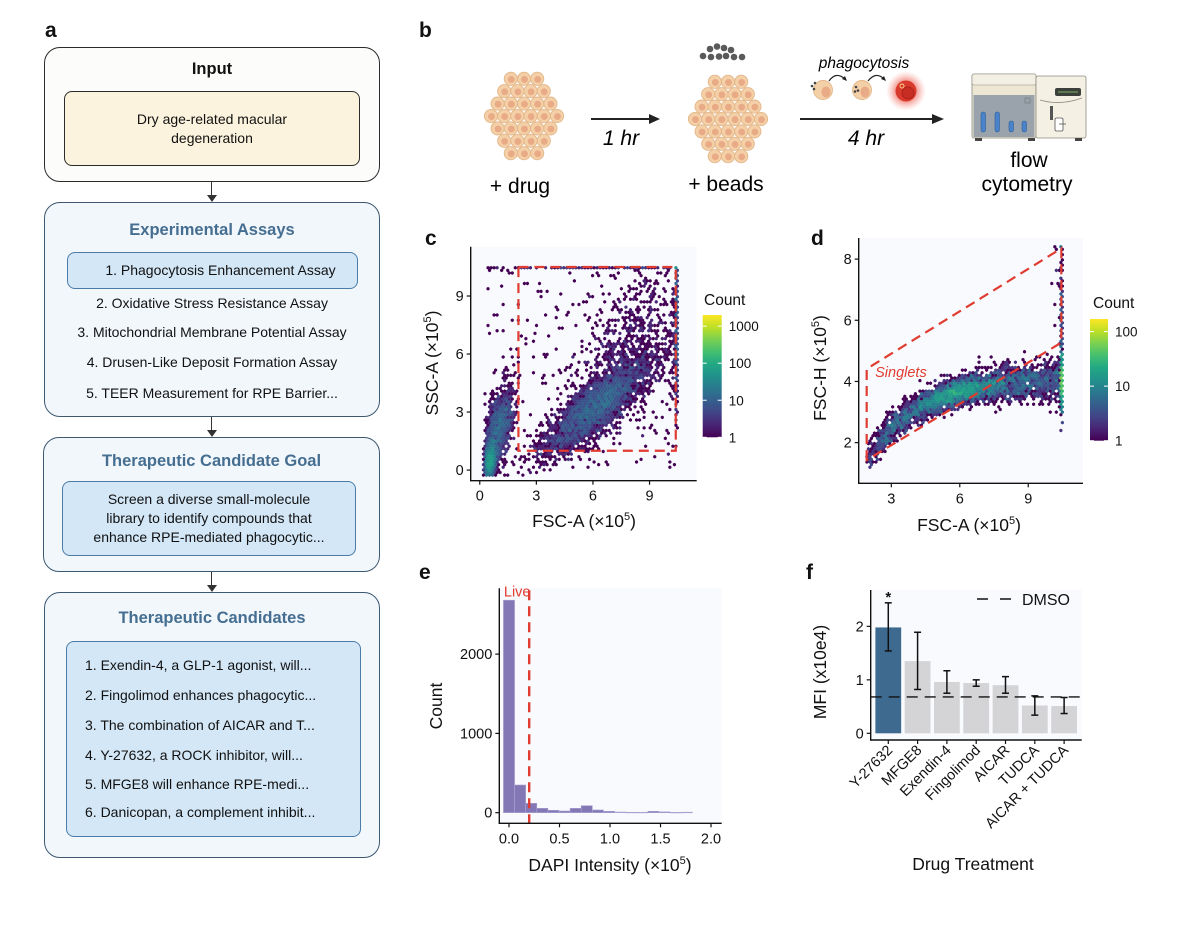  Describe the element at coordinates (964, 354) in the screenshot. I see `gate-polygon` at that location.